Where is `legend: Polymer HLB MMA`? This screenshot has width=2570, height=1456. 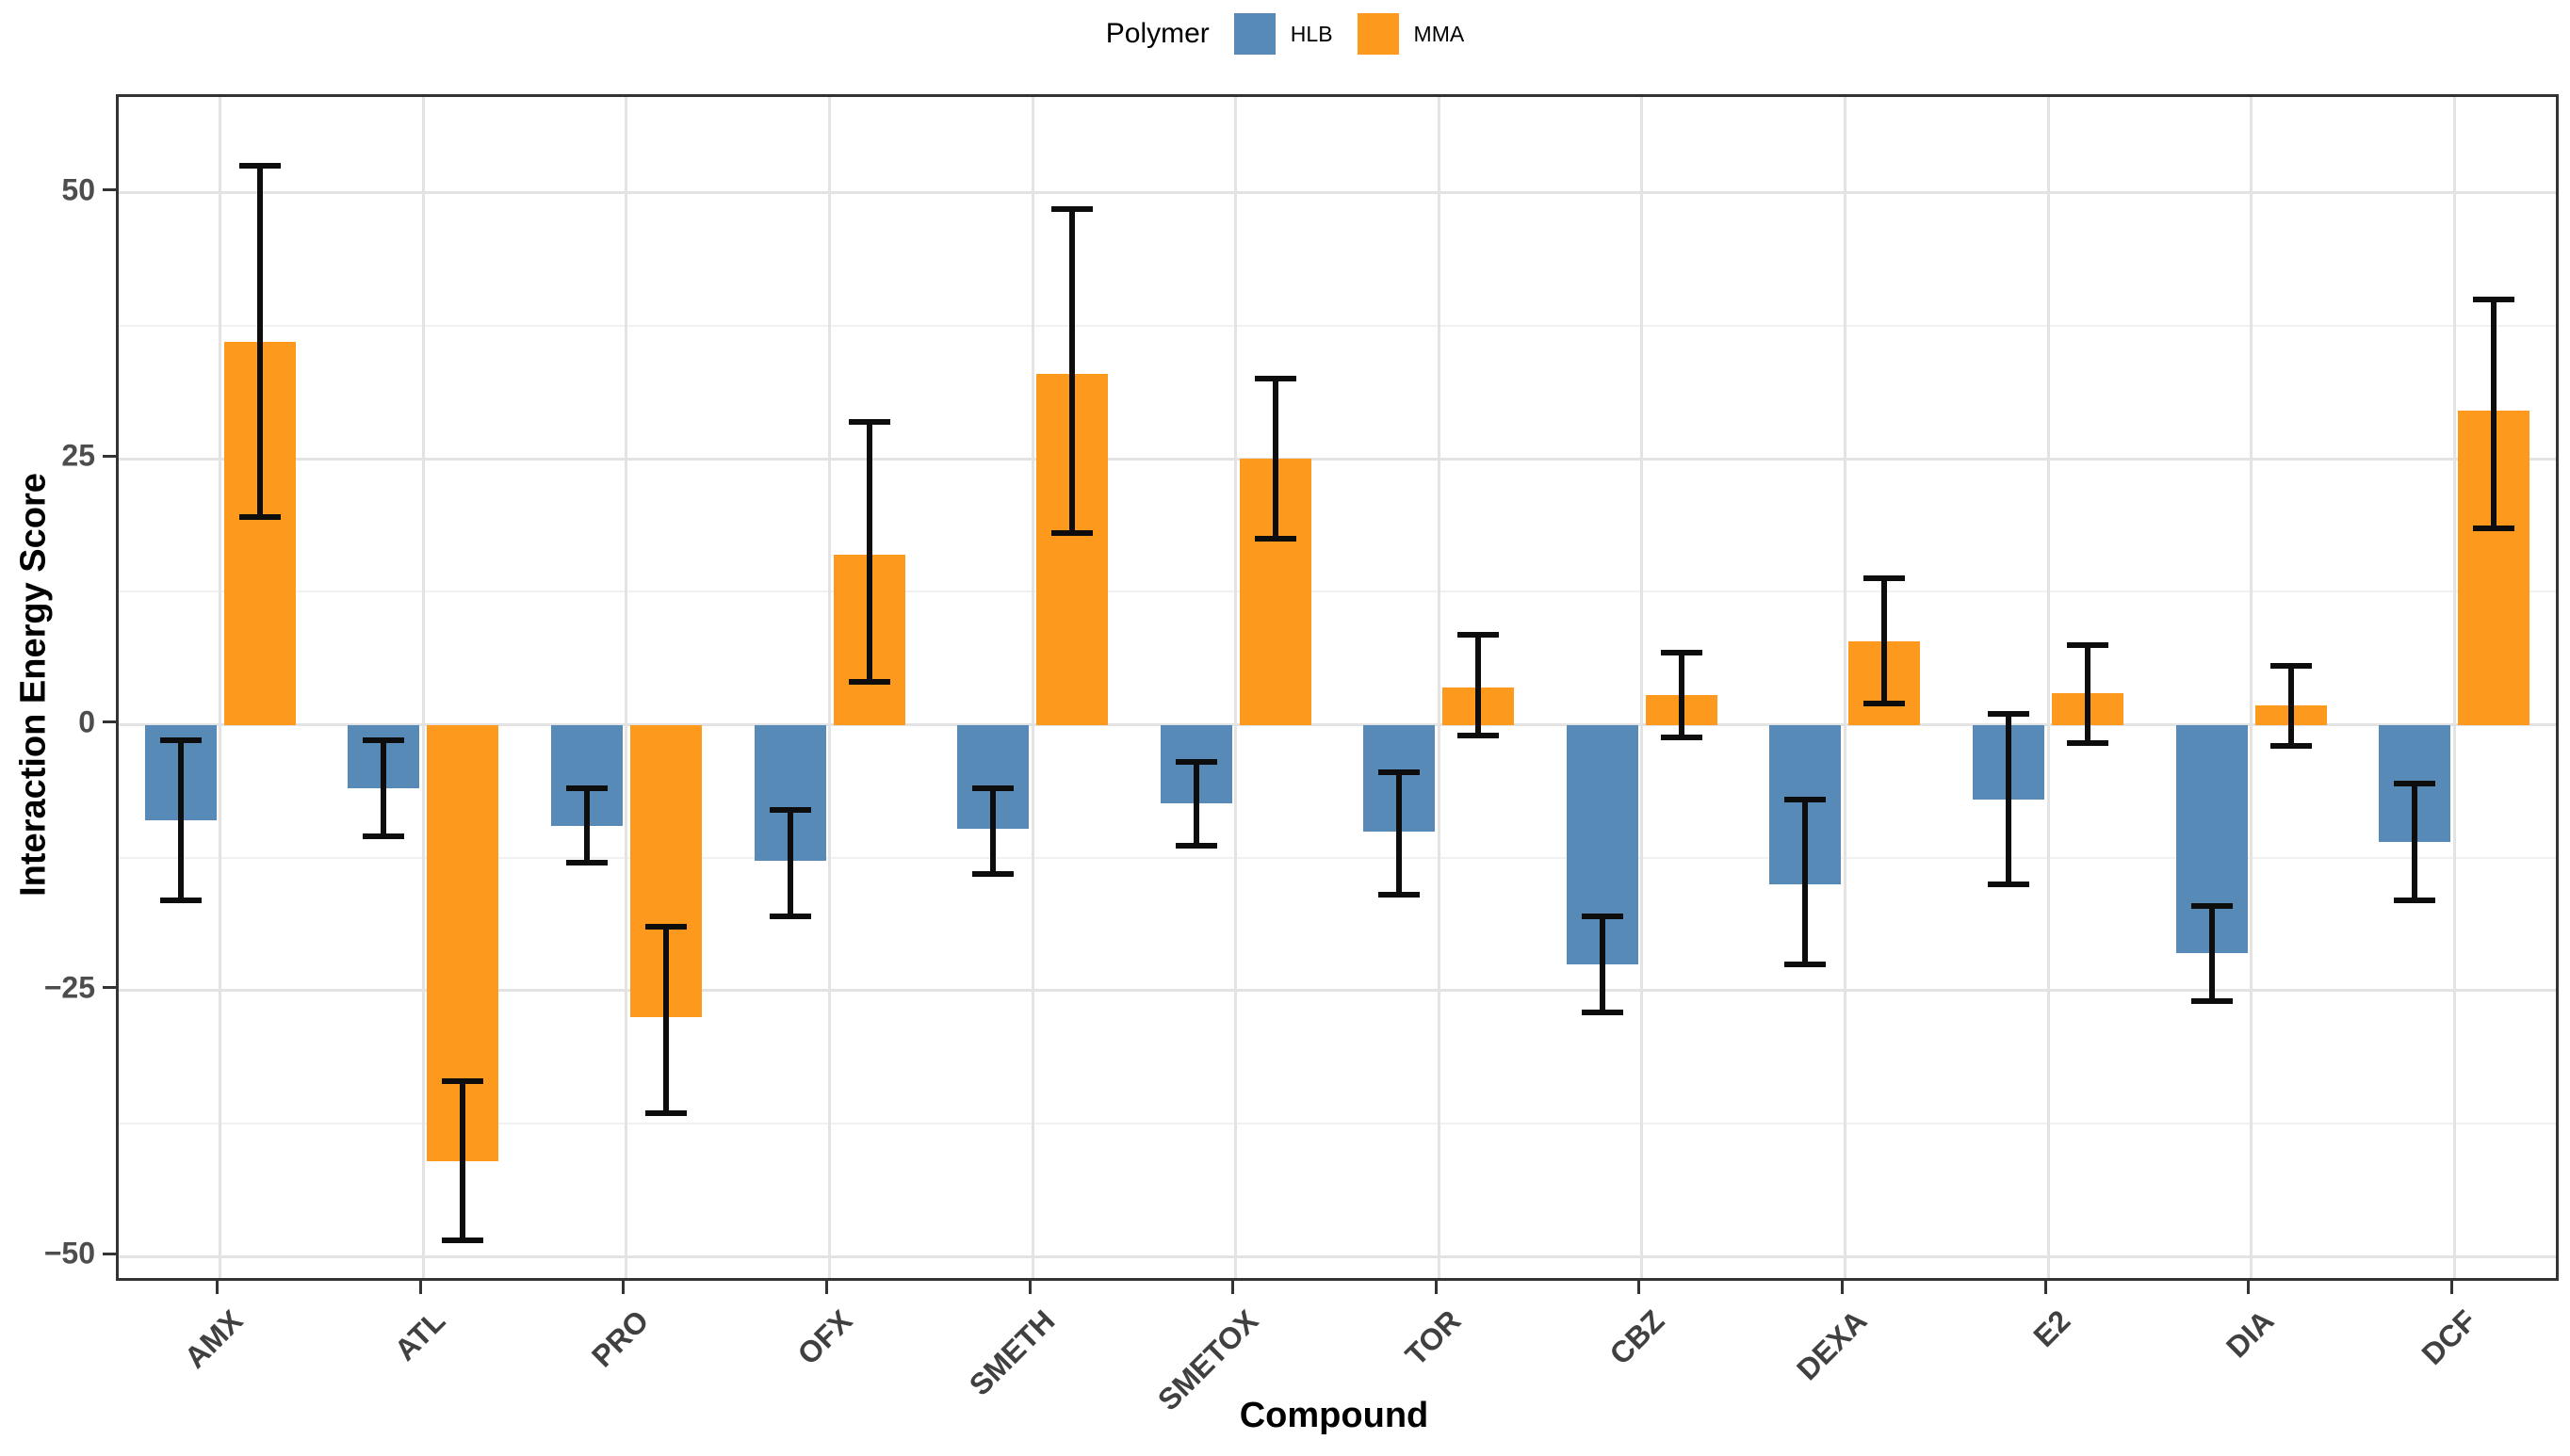 legend: Polymer HLB MMA is located at coordinates (1285, 34).